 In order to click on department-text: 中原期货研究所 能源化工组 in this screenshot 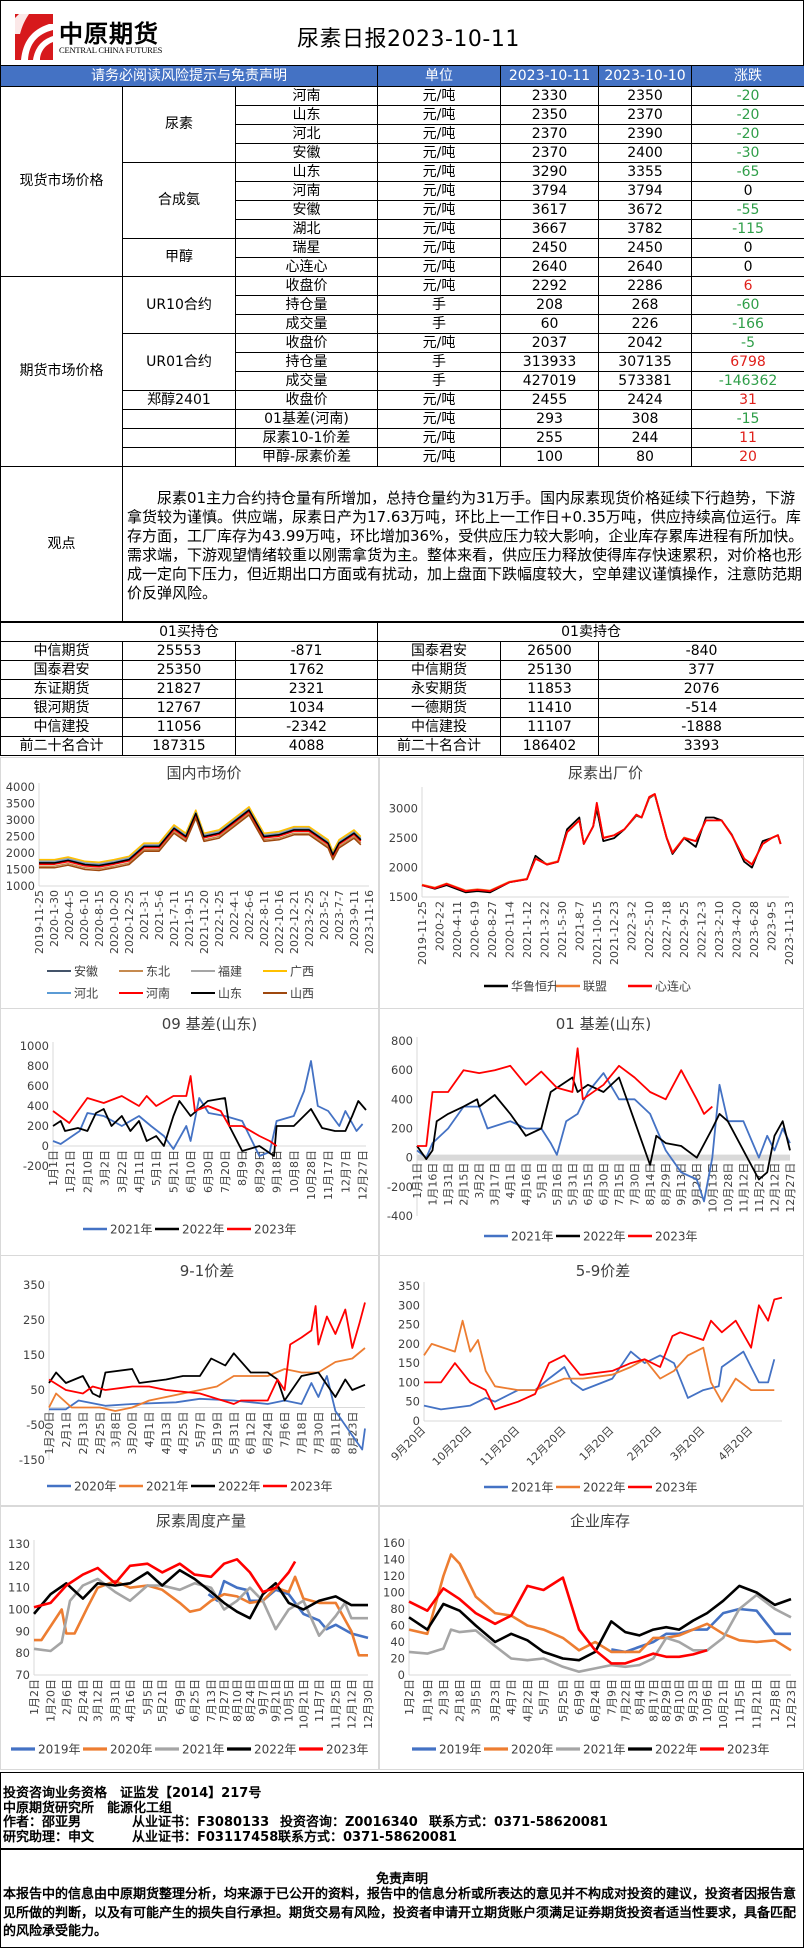, I will do `click(88, 1808)`.